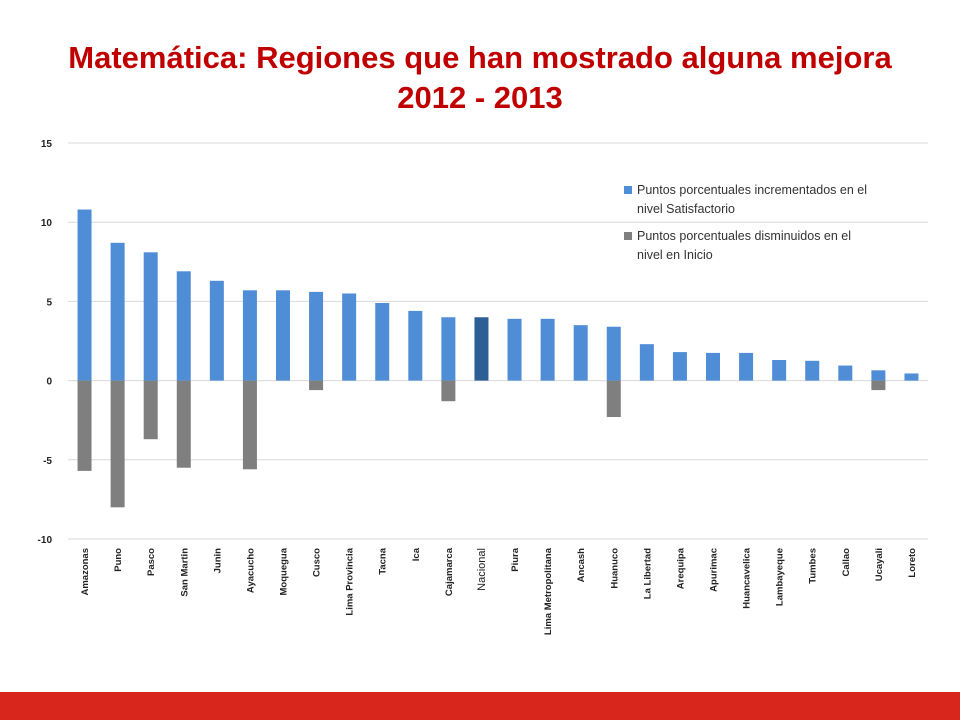 Image resolution: width=960 pixels, height=720 pixels. What do you see at coordinates (846, 562) in the screenshot?
I see `x-tick-label: Callao` at bounding box center [846, 562].